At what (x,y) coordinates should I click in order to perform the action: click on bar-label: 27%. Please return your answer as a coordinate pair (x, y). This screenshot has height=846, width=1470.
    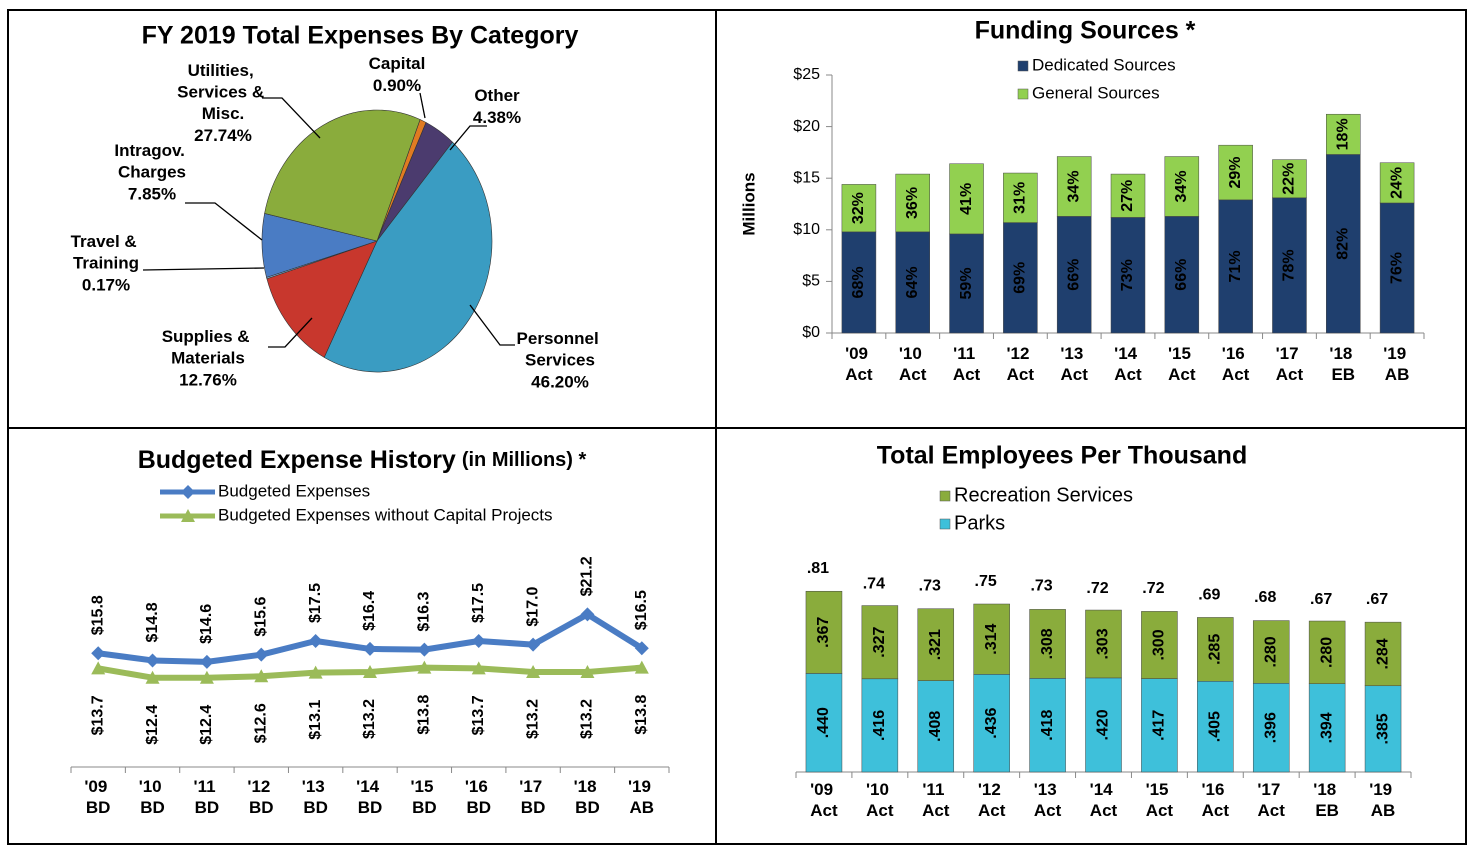
    Looking at the image, I should click on (1127, 196).